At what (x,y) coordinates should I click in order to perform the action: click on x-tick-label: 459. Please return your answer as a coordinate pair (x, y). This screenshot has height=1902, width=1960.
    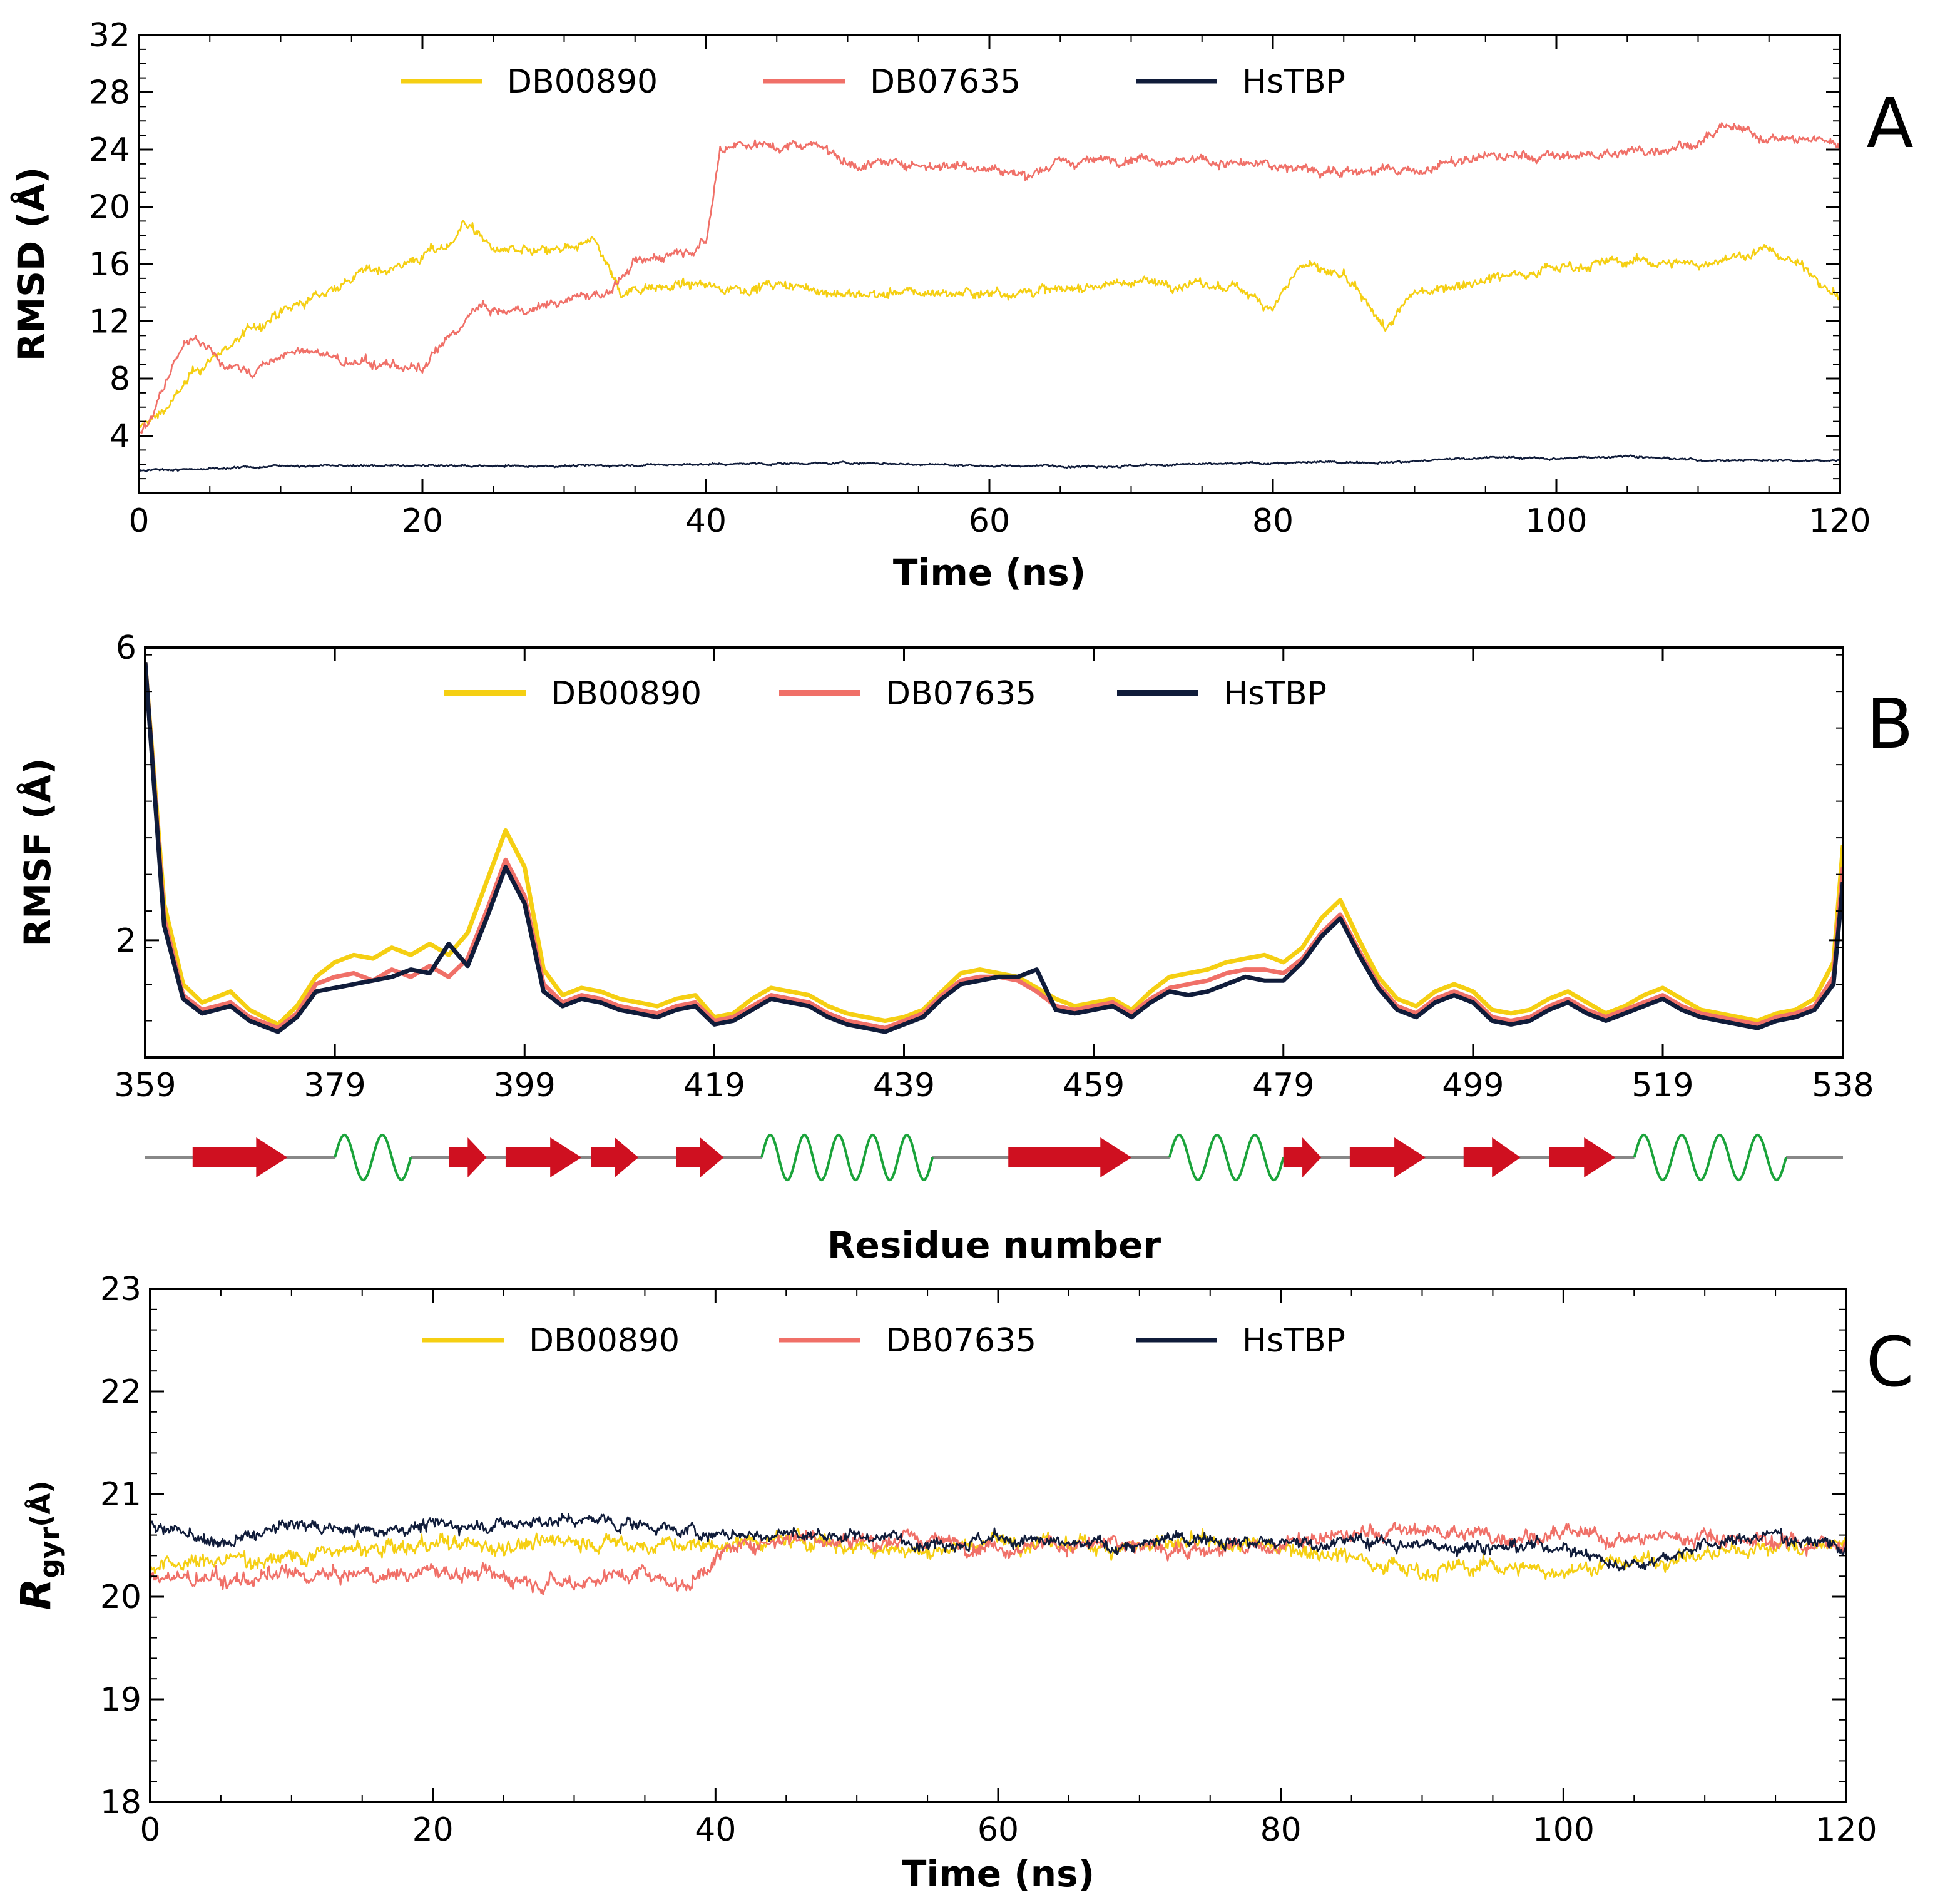
    Looking at the image, I should click on (1094, 1085).